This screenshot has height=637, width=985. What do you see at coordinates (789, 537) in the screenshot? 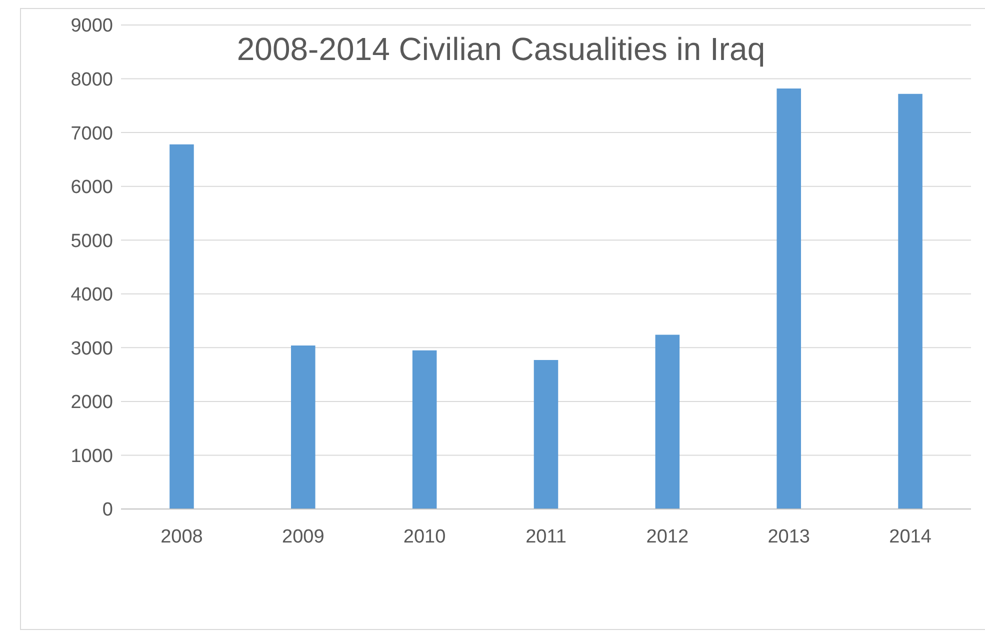
I see `x-tick-label: 2013` at bounding box center [789, 537].